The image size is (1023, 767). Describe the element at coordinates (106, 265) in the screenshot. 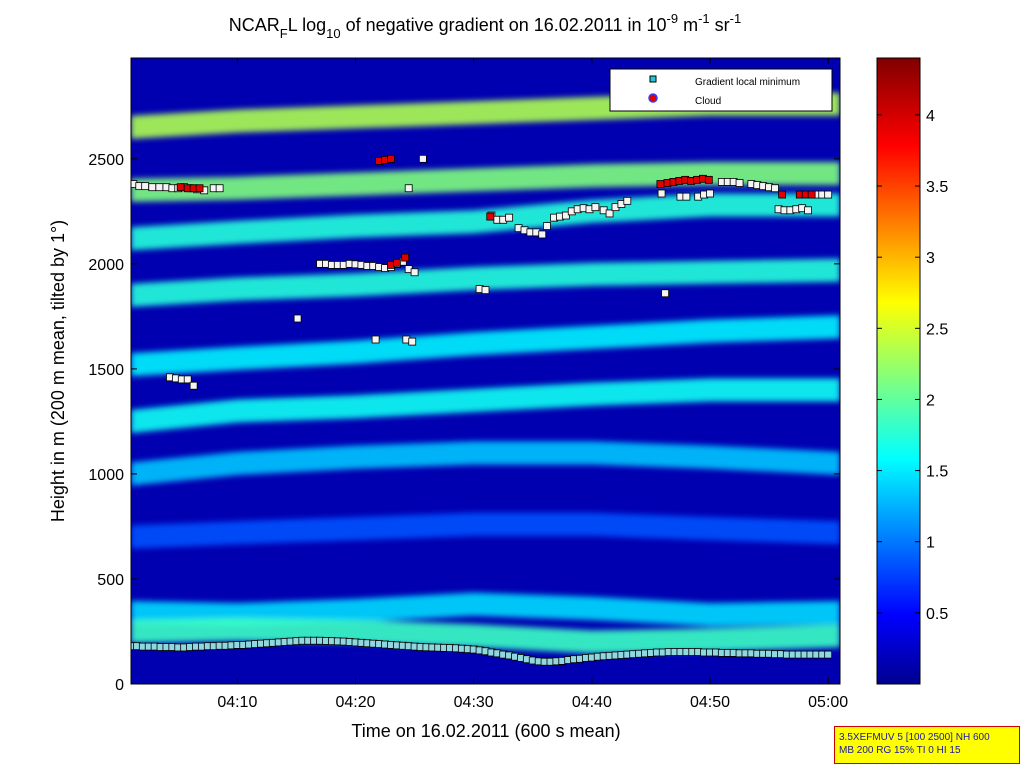

I see `y-tick-label: 2000` at that location.